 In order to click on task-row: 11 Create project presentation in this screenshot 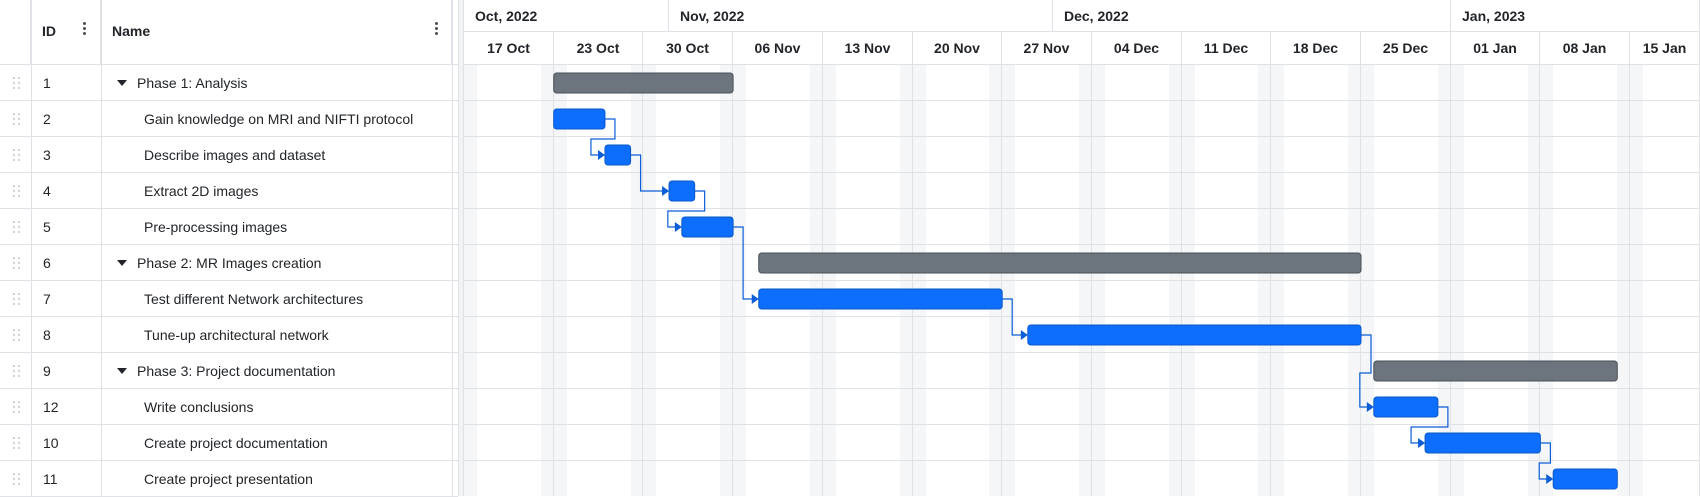, I will do `click(229, 479)`.